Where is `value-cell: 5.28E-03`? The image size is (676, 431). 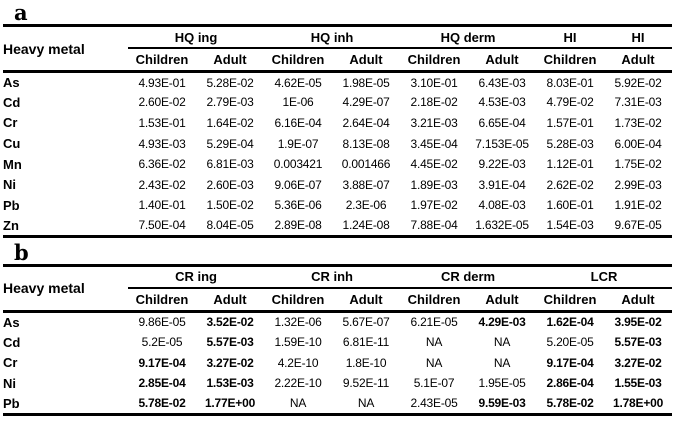
value-cell: 5.28E-03 is located at coordinates (570, 143).